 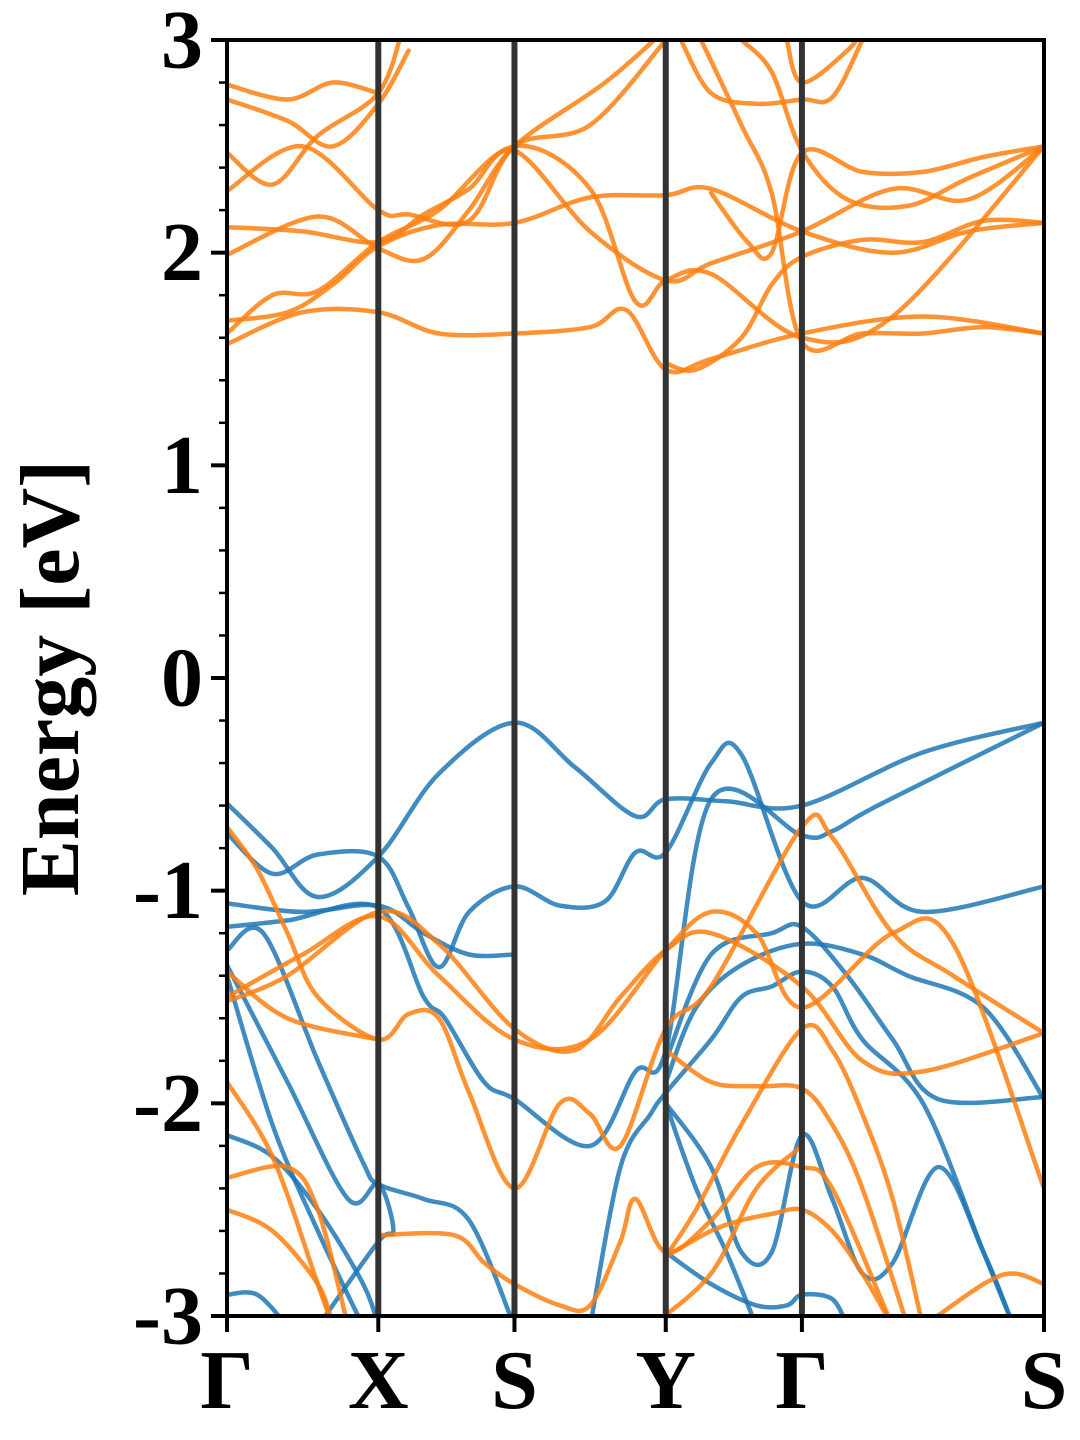 What do you see at coordinates (168, 890) in the screenshot?
I see `y-tick-label: -1` at bounding box center [168, 890].